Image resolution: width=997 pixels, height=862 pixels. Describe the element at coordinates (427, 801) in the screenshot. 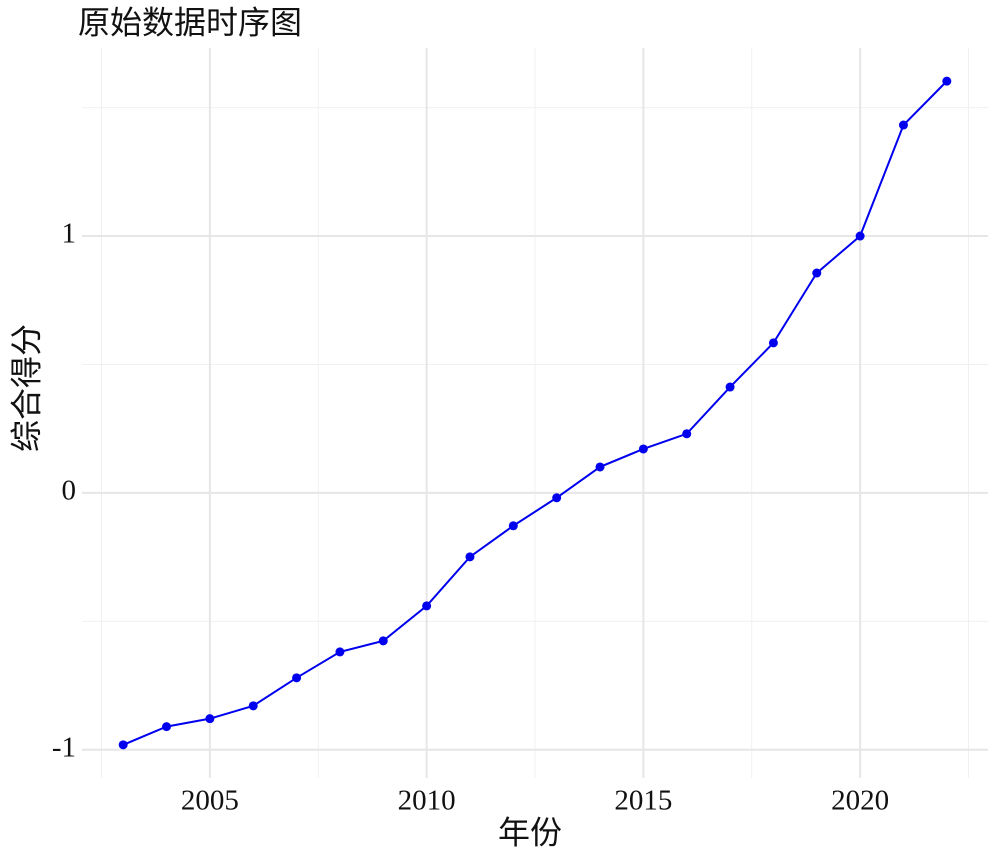

I see `x-tick-label: 2010` at that location.